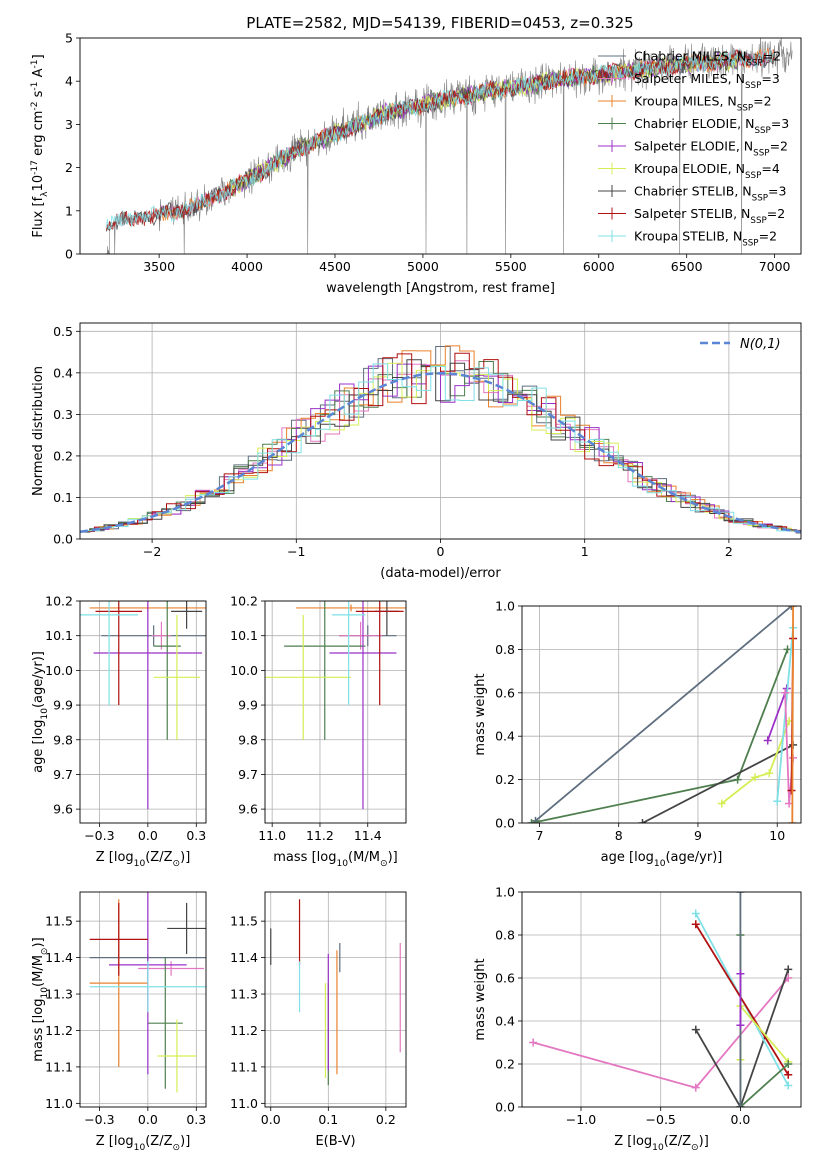 The image size is (819, 1170). What do you see at coordinates (423, 266) in the screenshot?
I see `x-tick-label: 5000` at bounding box center [423, 266].